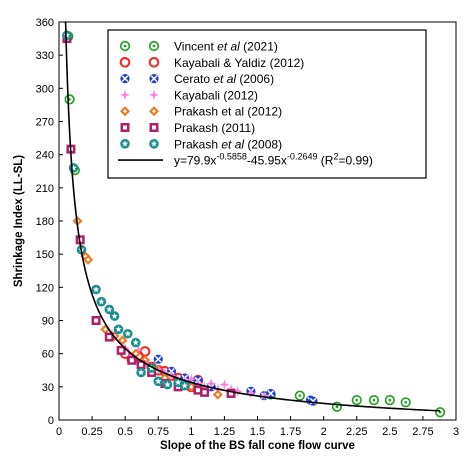 The height and width of the screenshot is (457, 474). I want to click on legend-label: Prakash et al (2012), so click(228, 112).